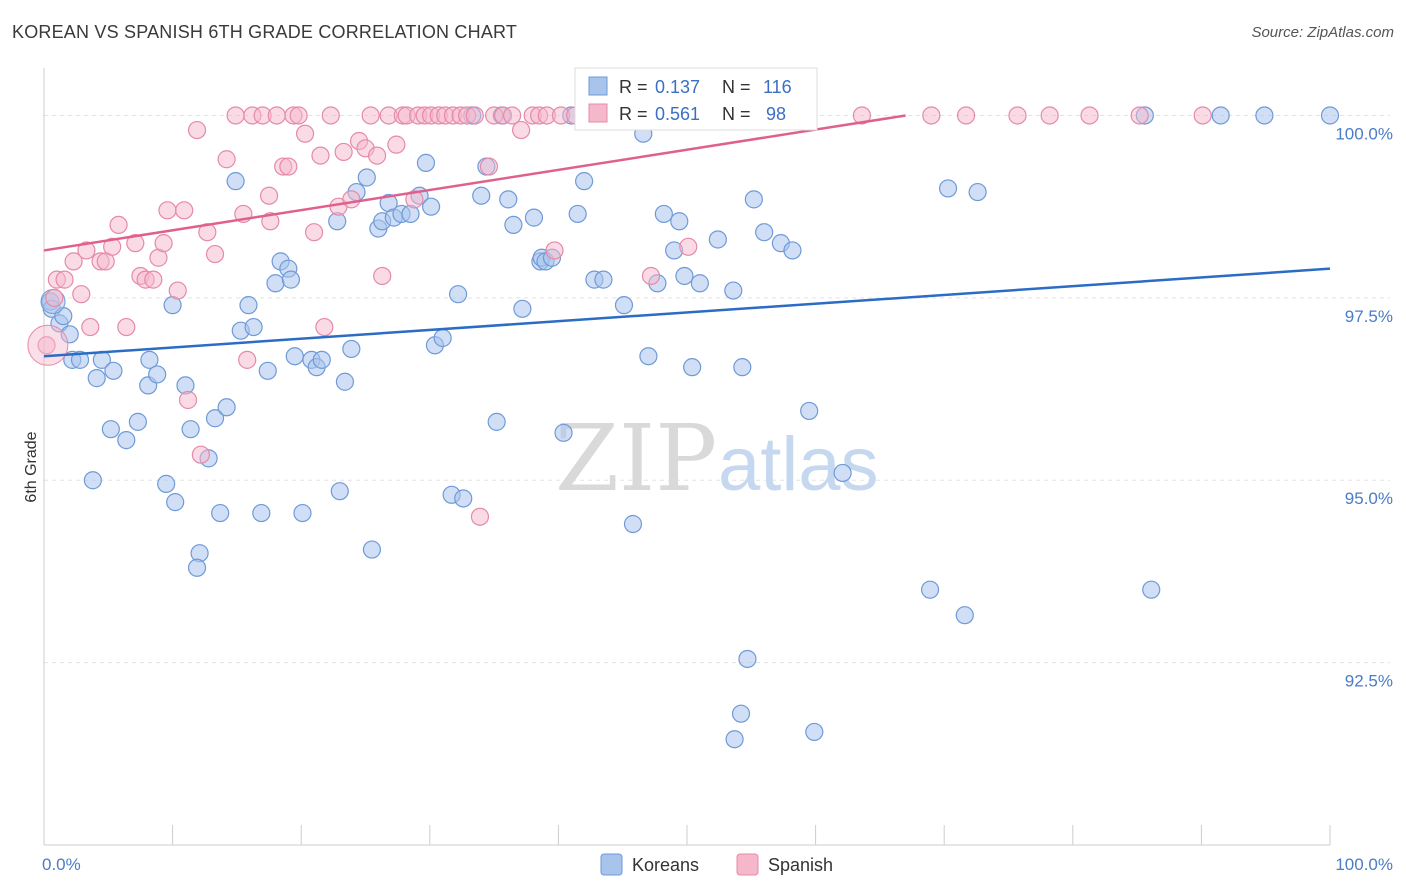  I want to click on stats-korean-n-label: N =, so click(736, 87).